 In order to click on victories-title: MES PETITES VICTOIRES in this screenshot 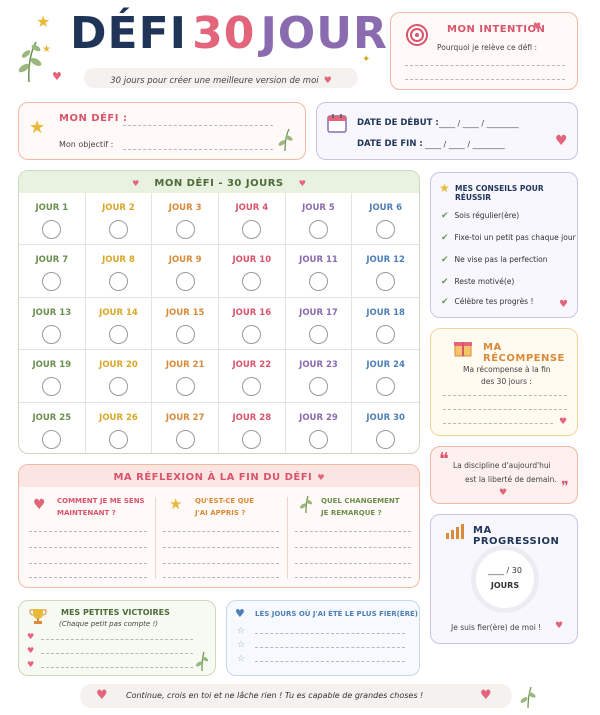, I will do `click(115, 612)`.